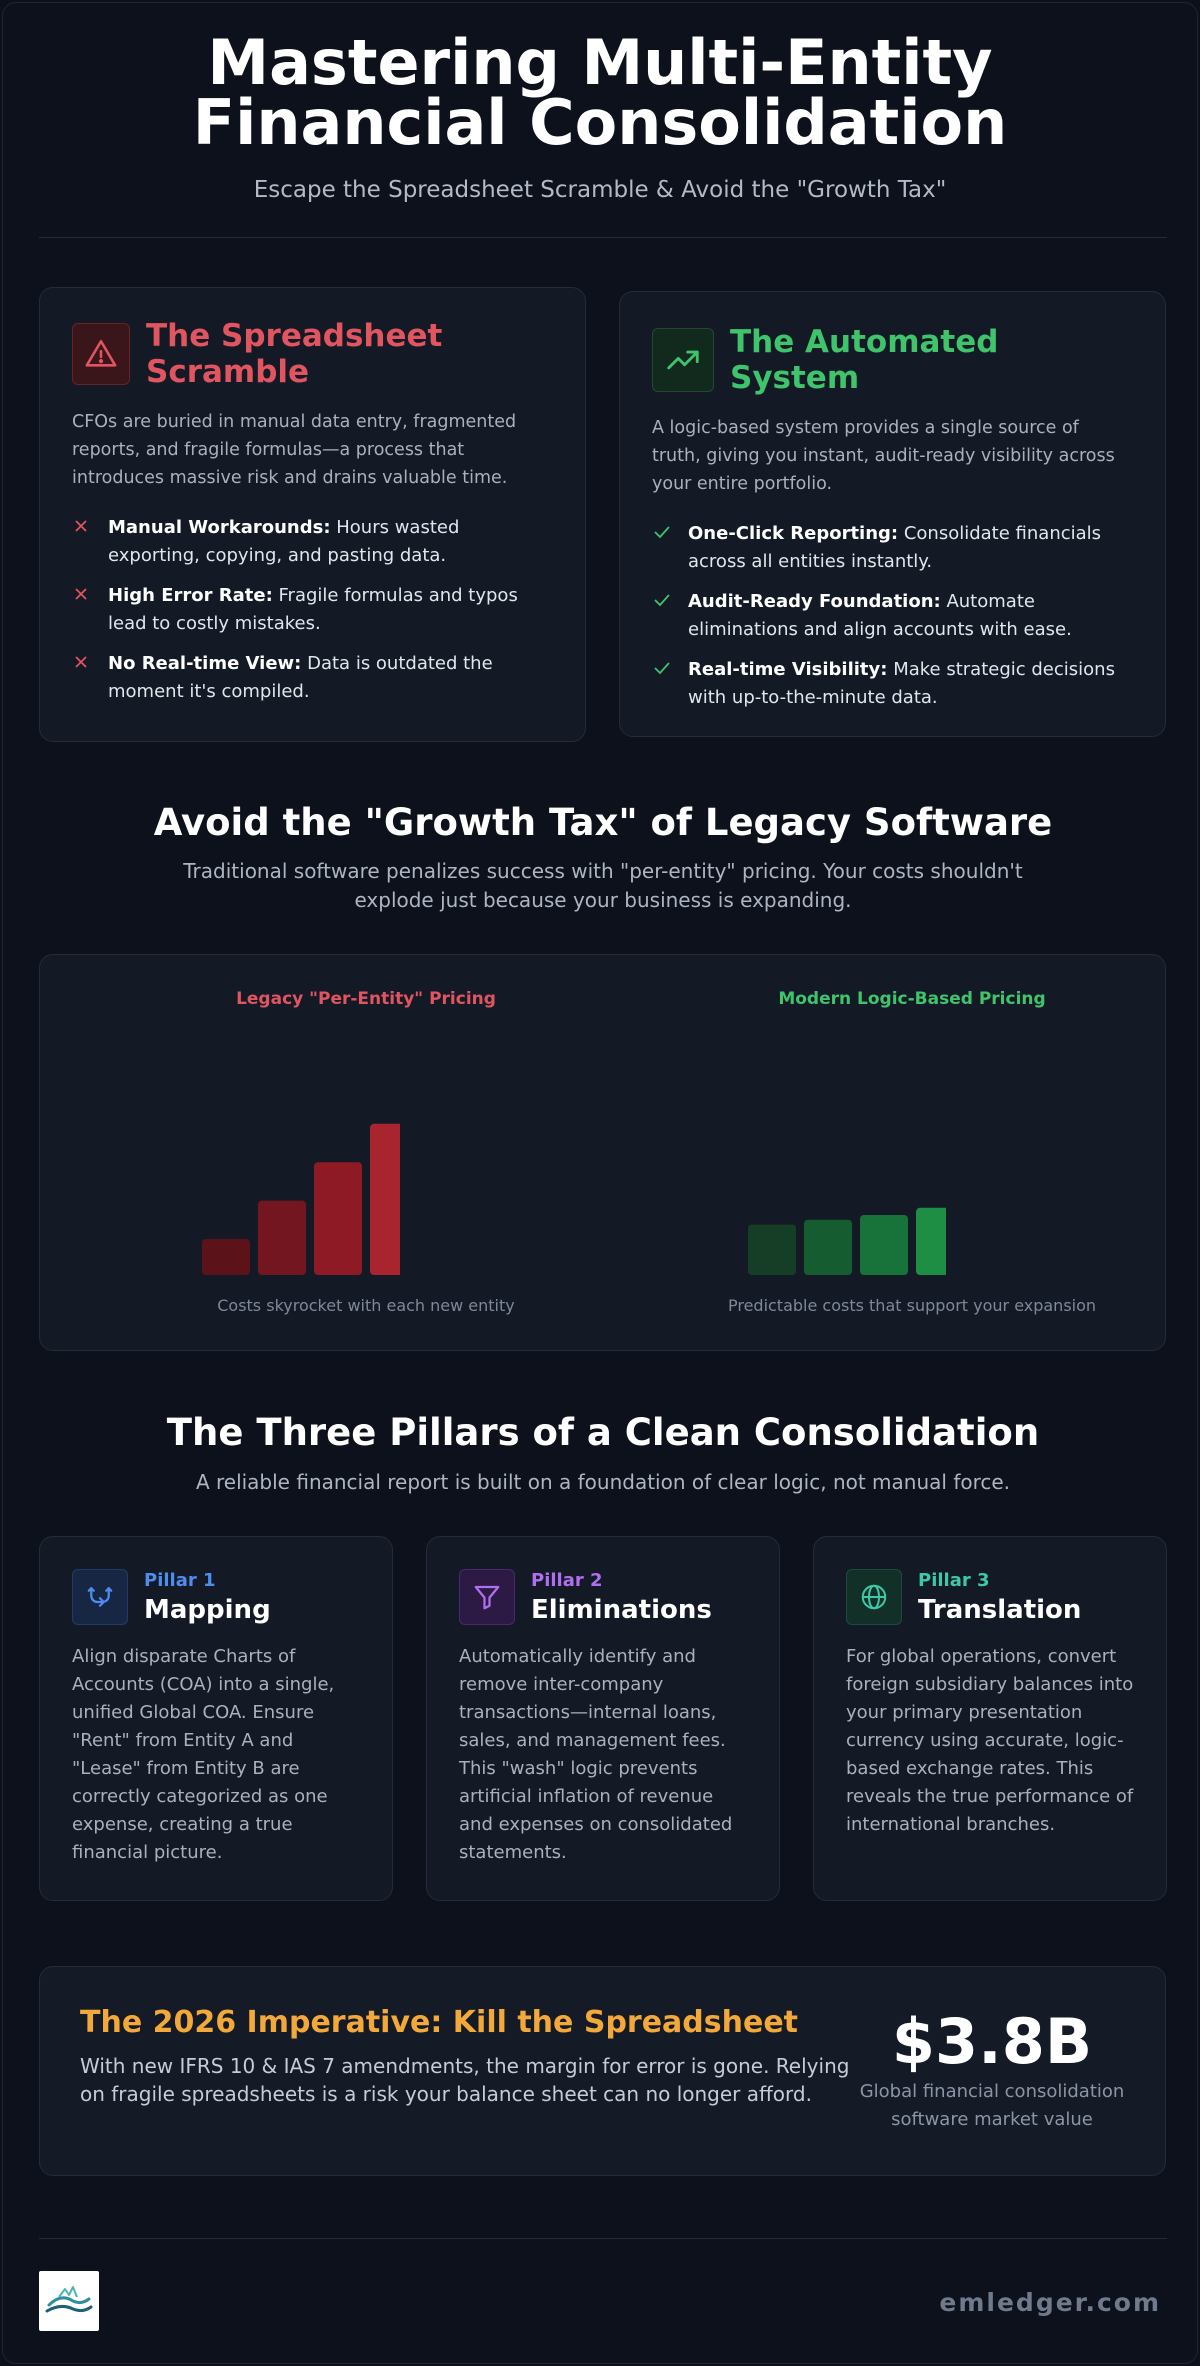  What do you see at coordinates (190, 595) in the screenshot?
I see `item-label: High Error Rate:` at bounding box center [190, 595].